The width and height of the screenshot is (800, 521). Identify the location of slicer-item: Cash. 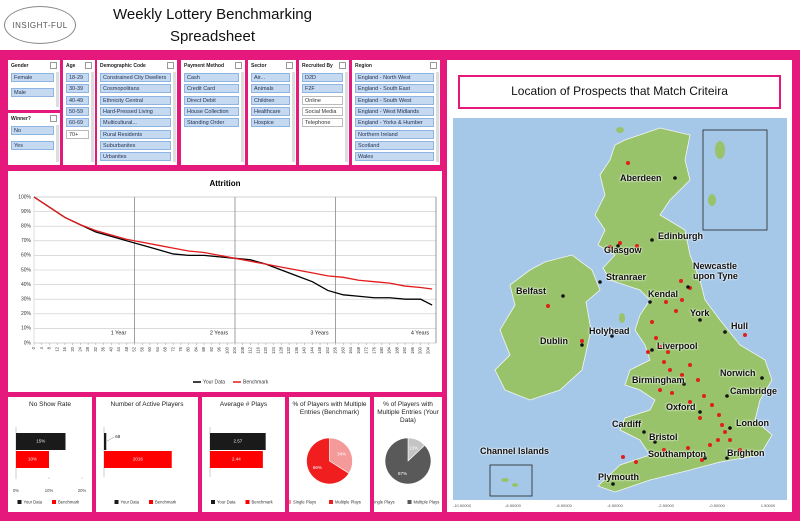
(211, 77).